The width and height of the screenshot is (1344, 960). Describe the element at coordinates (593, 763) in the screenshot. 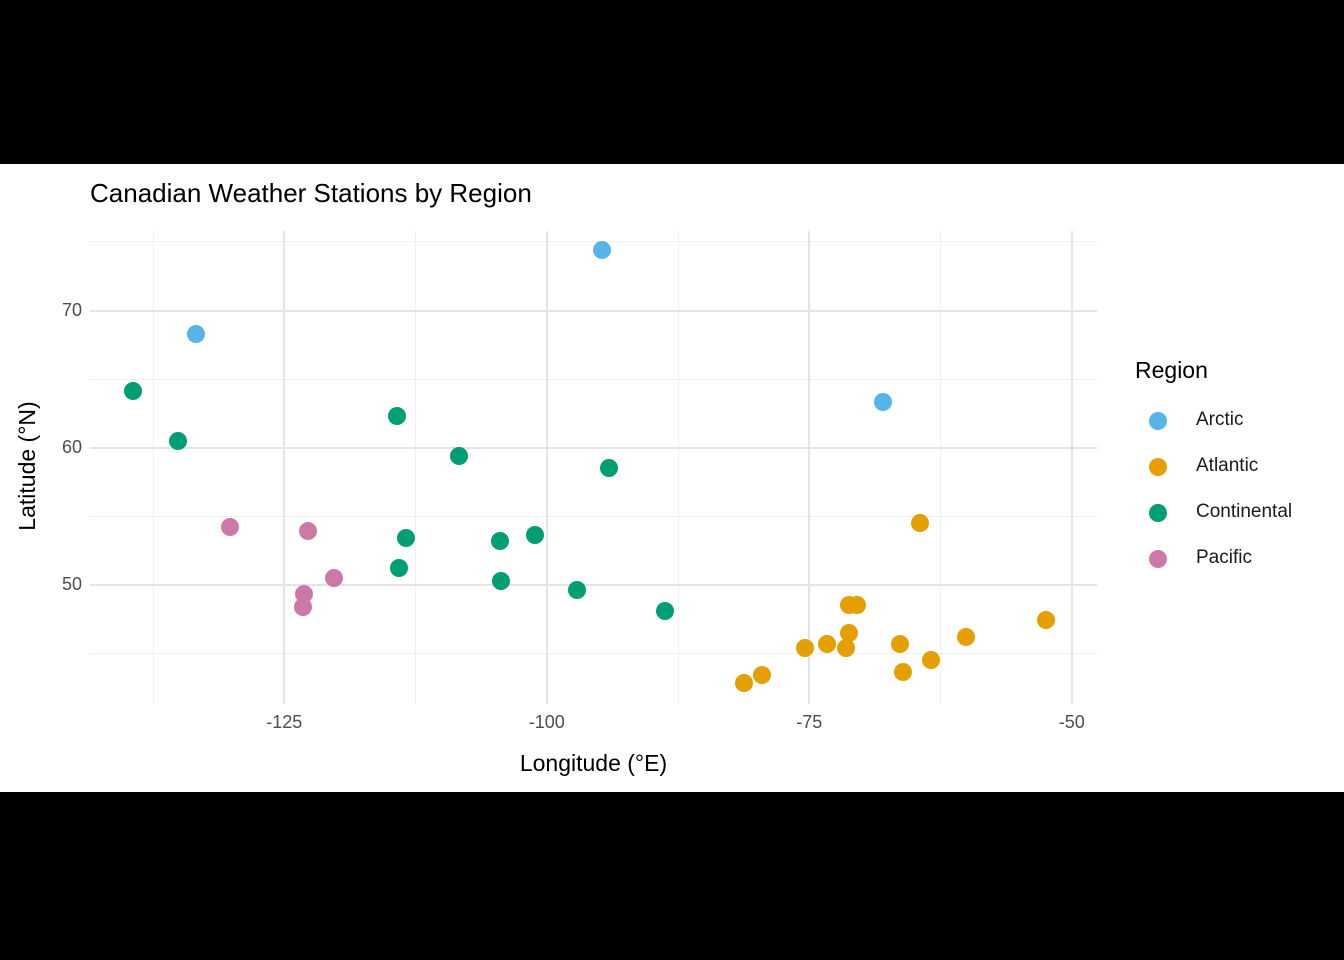

I see `x-axis-title: Longitude (°E)` at that location.